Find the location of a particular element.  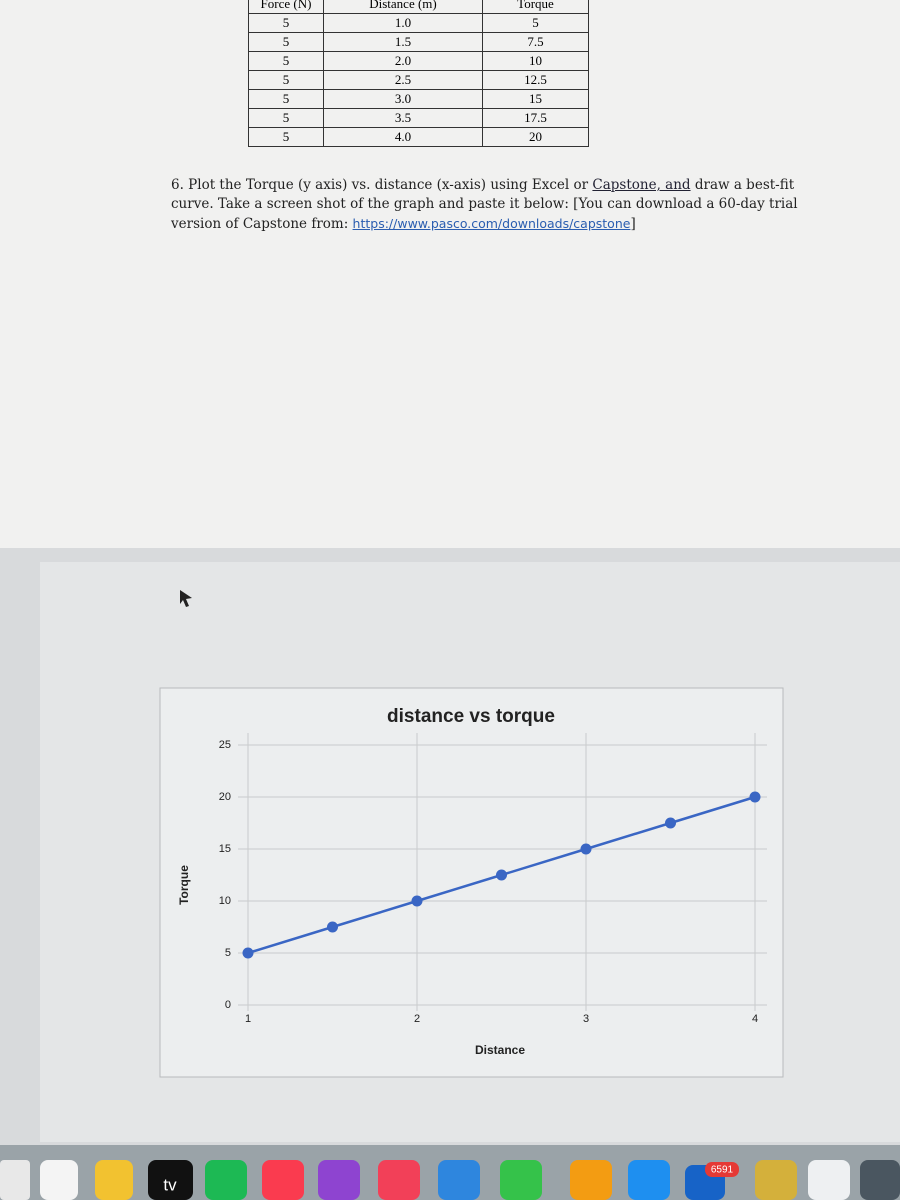

table-row: 5 1.5 7.5 is located at coordinates (418, 42).